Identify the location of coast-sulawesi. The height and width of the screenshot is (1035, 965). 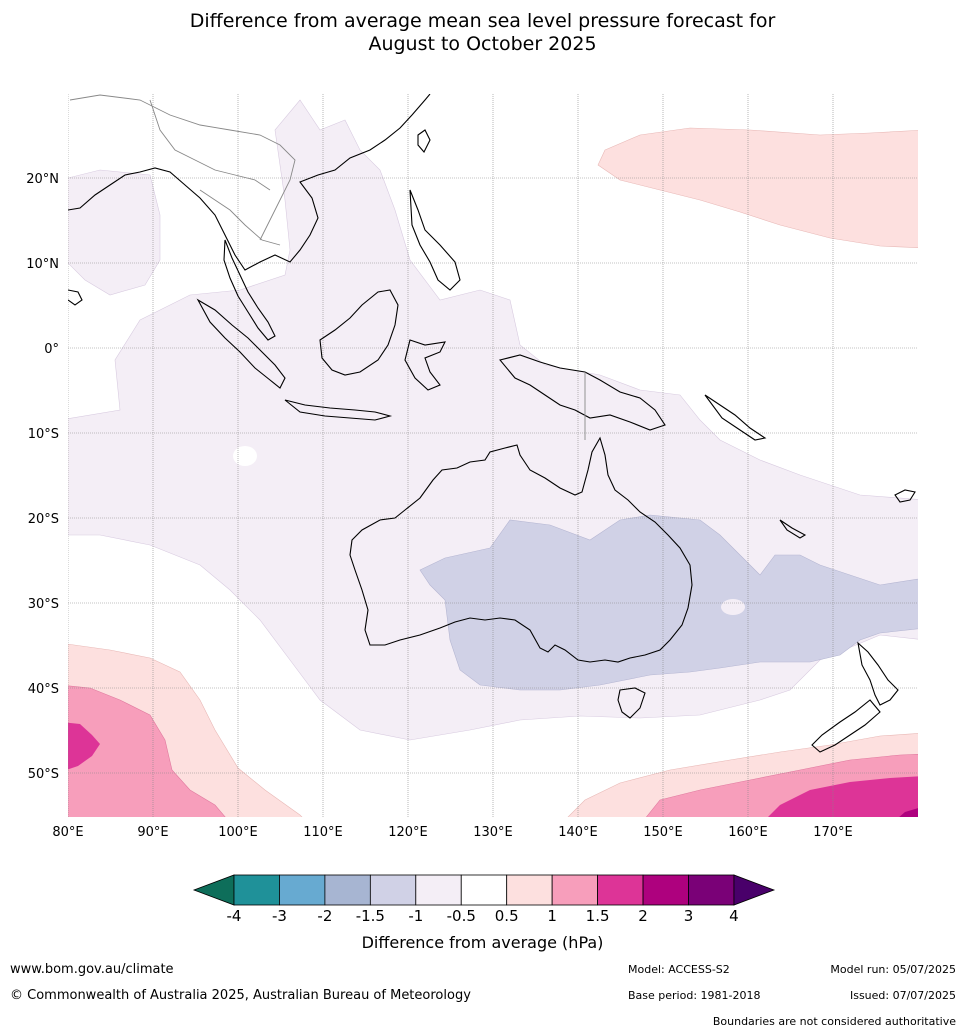
(425, 365).